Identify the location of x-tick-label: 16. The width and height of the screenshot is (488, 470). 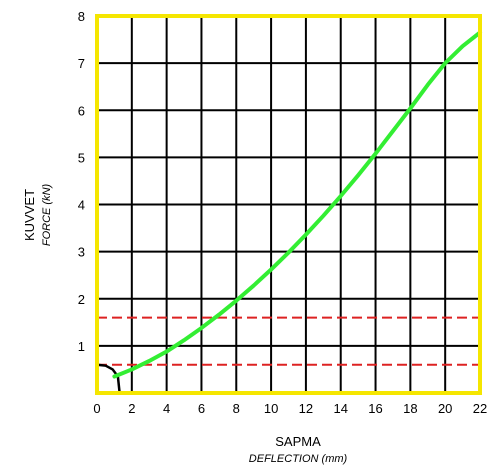
(375, 408).